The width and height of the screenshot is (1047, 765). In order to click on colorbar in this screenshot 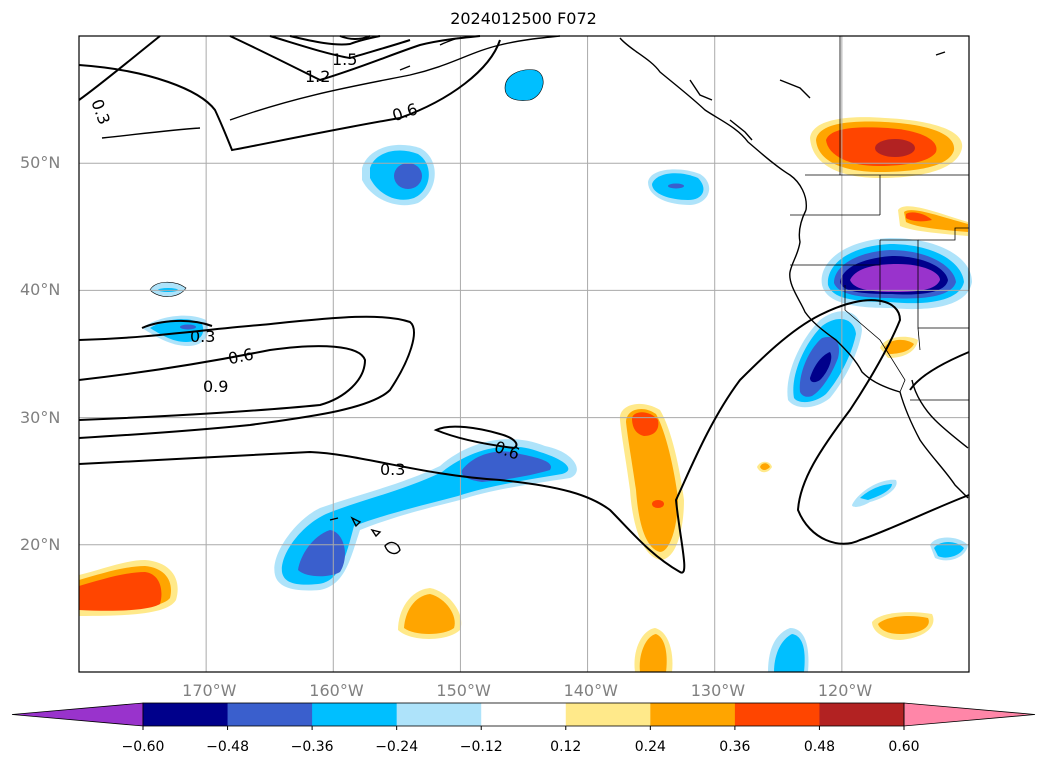, I will do `click(523, 716)`.